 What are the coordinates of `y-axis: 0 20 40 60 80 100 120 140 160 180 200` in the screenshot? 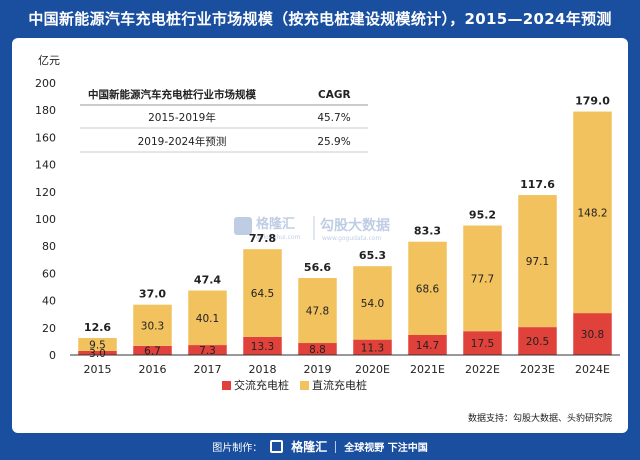 It's located at (45, 219).